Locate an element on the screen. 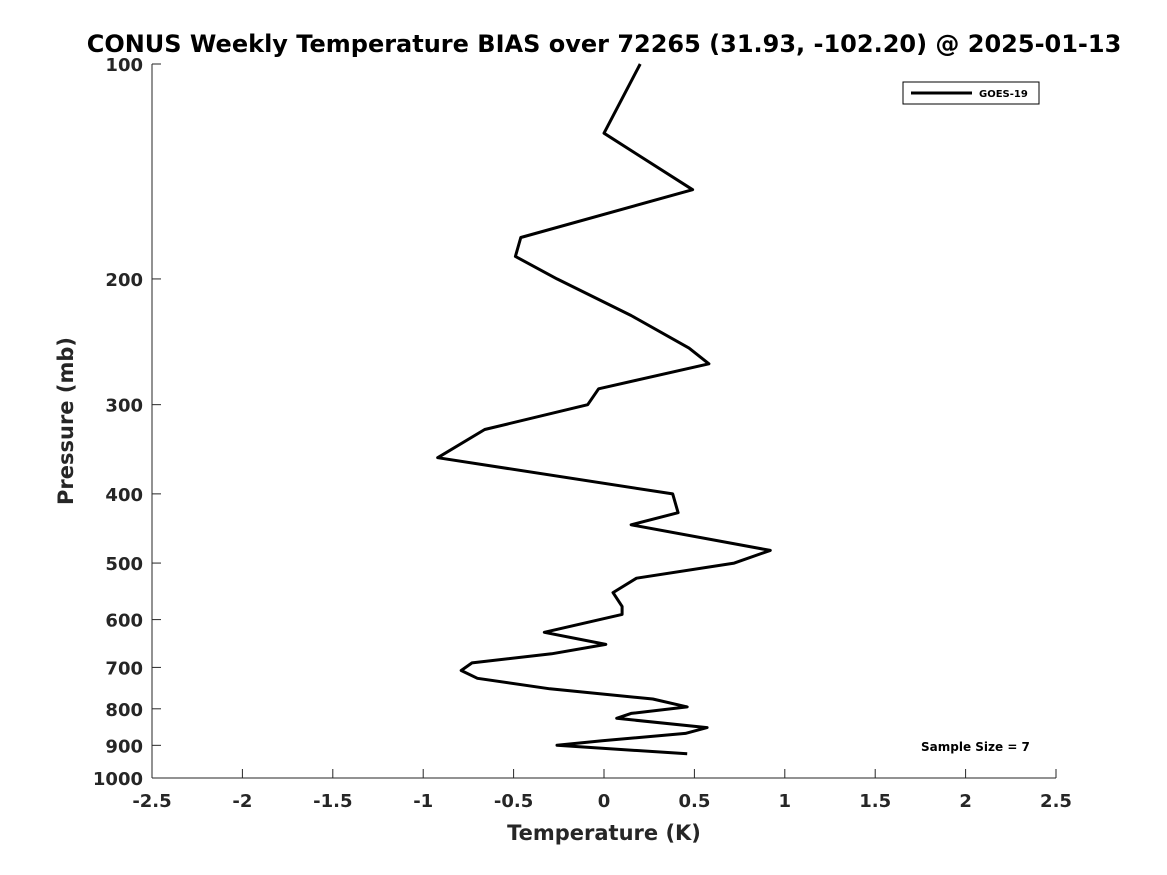  x-tick-label: -2 is located at coordinates (242, 801).